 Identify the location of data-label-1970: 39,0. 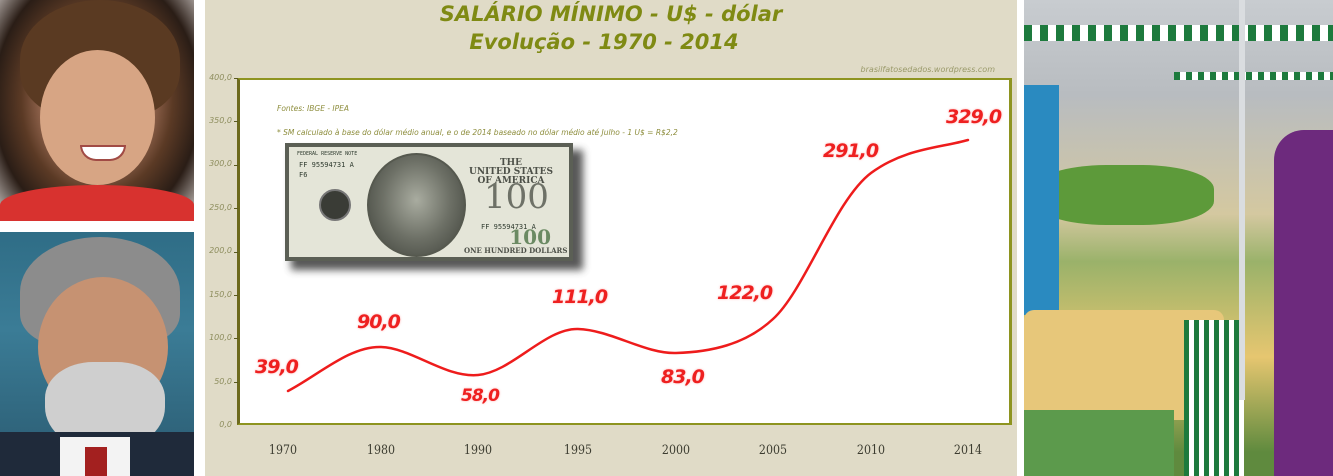
(277, 367).